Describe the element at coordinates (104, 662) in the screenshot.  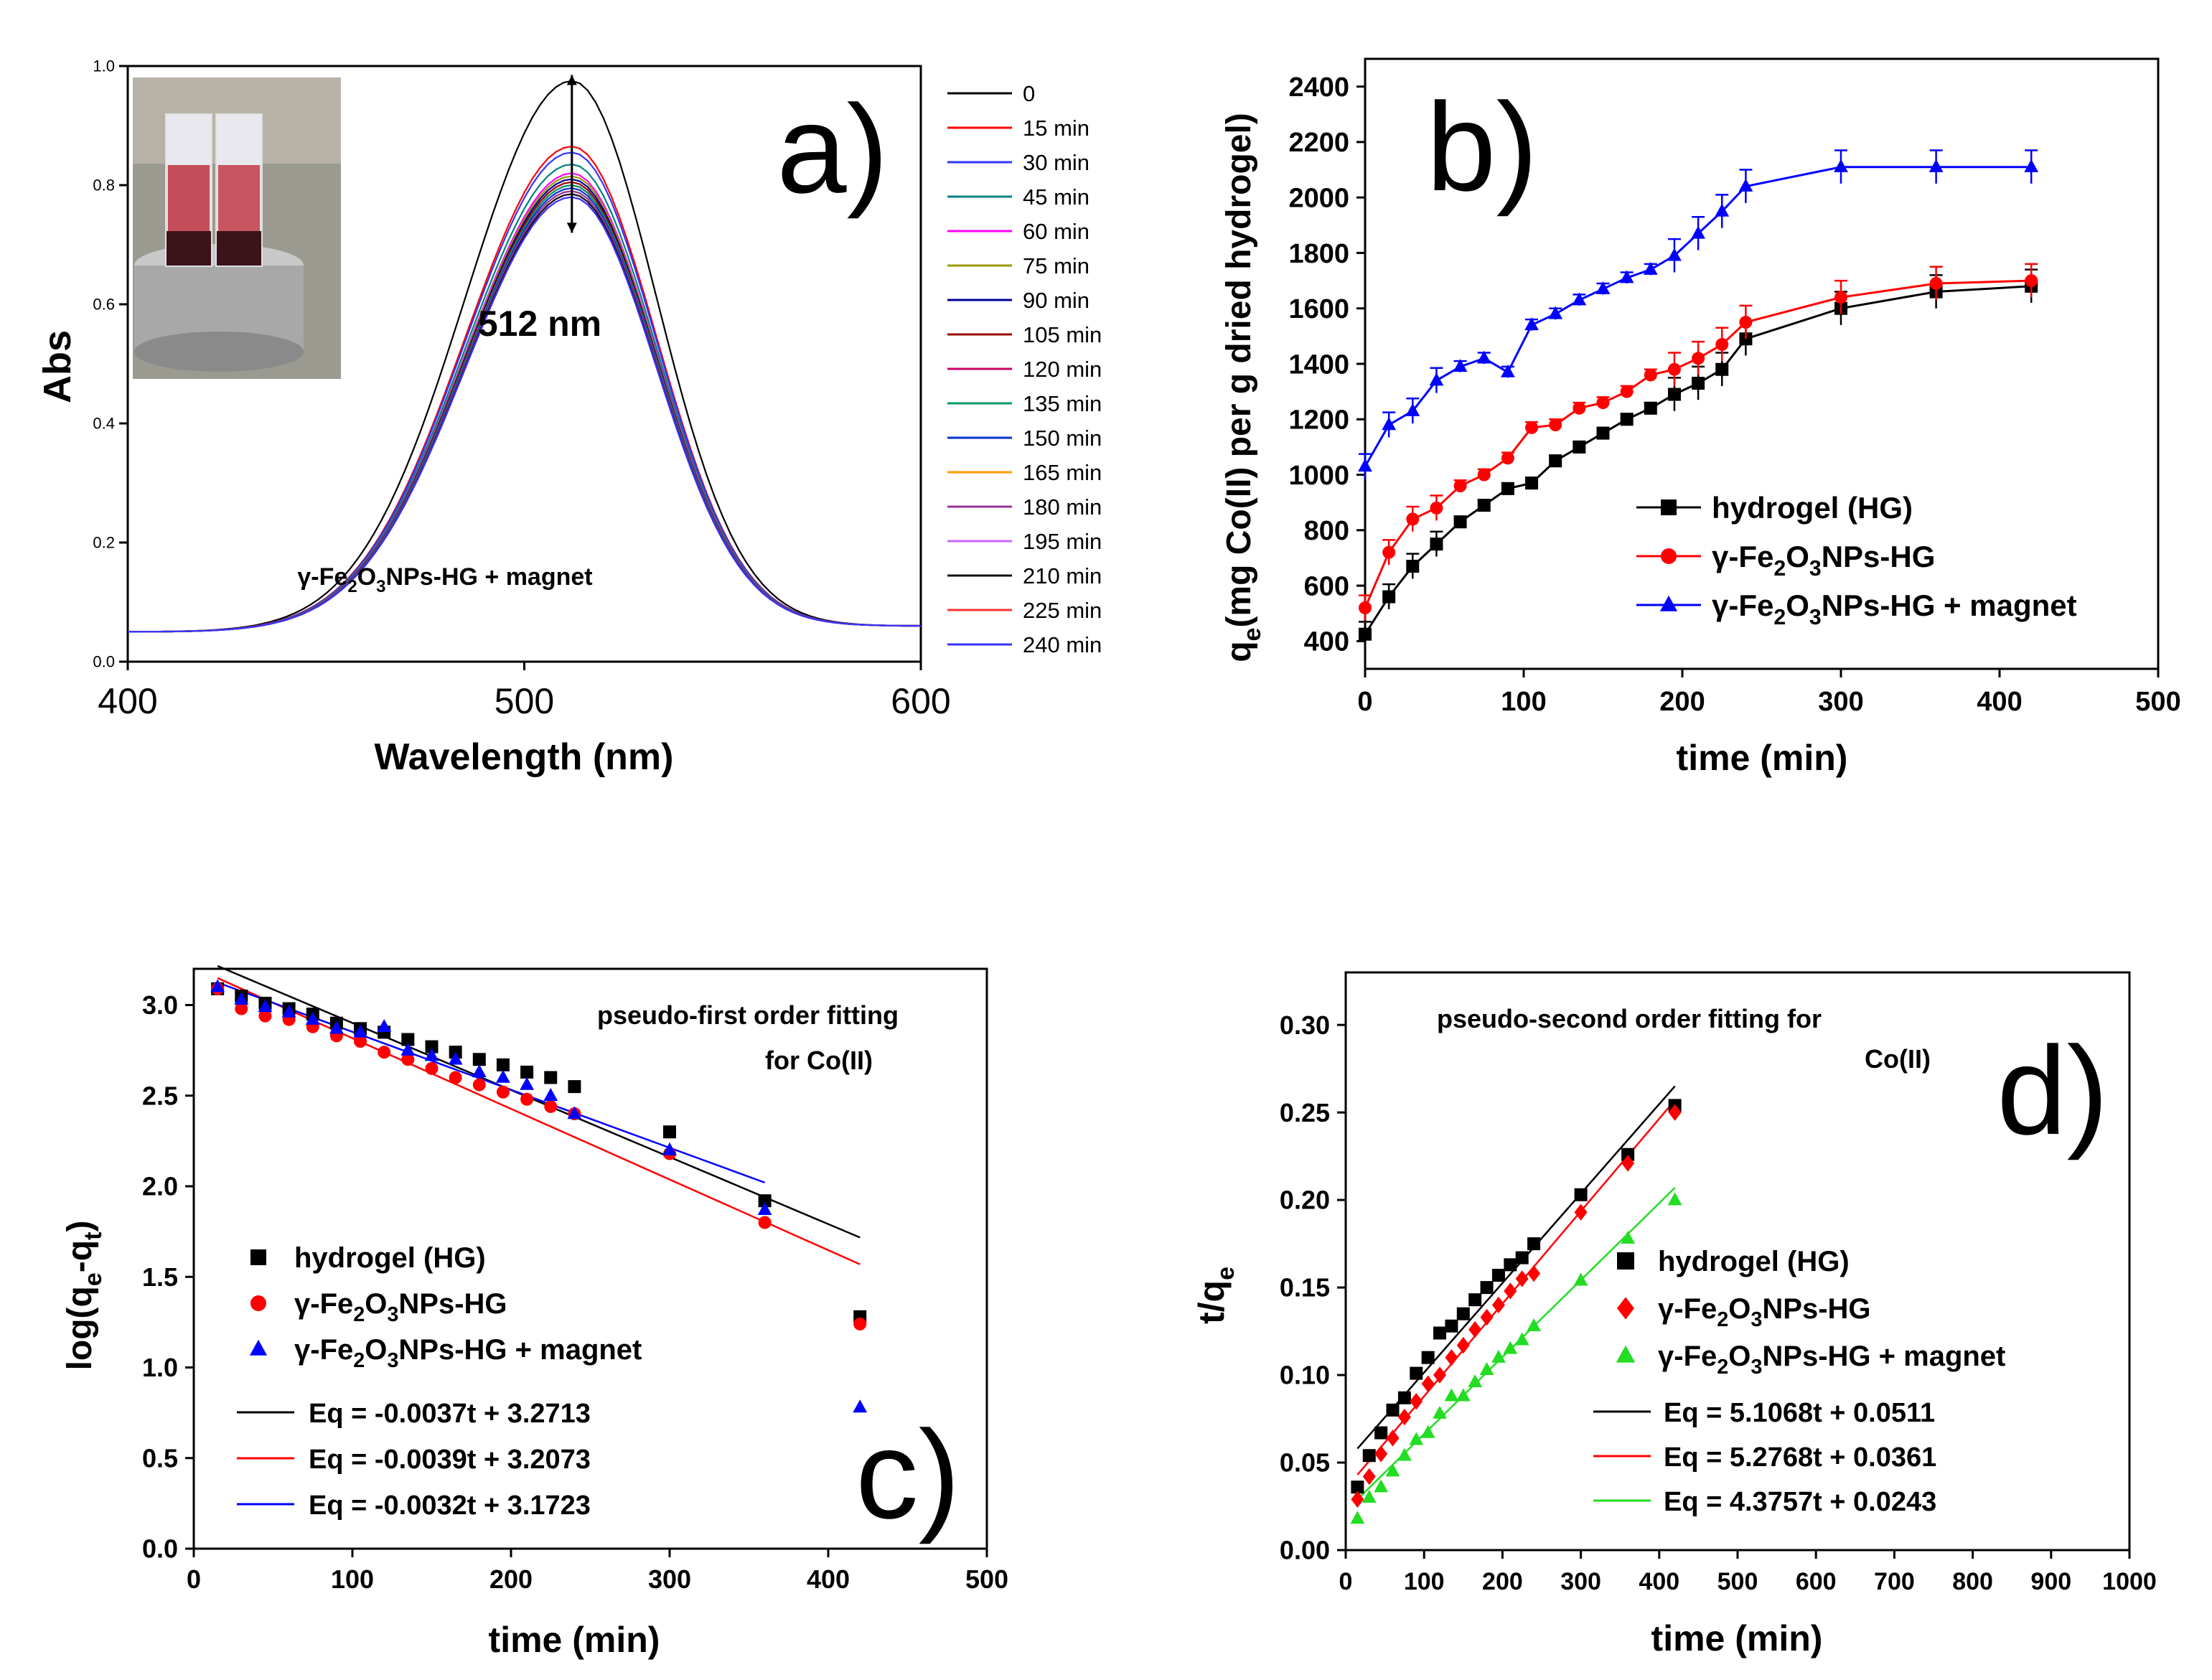
I see `y-tick-label: 0.0` at that location.